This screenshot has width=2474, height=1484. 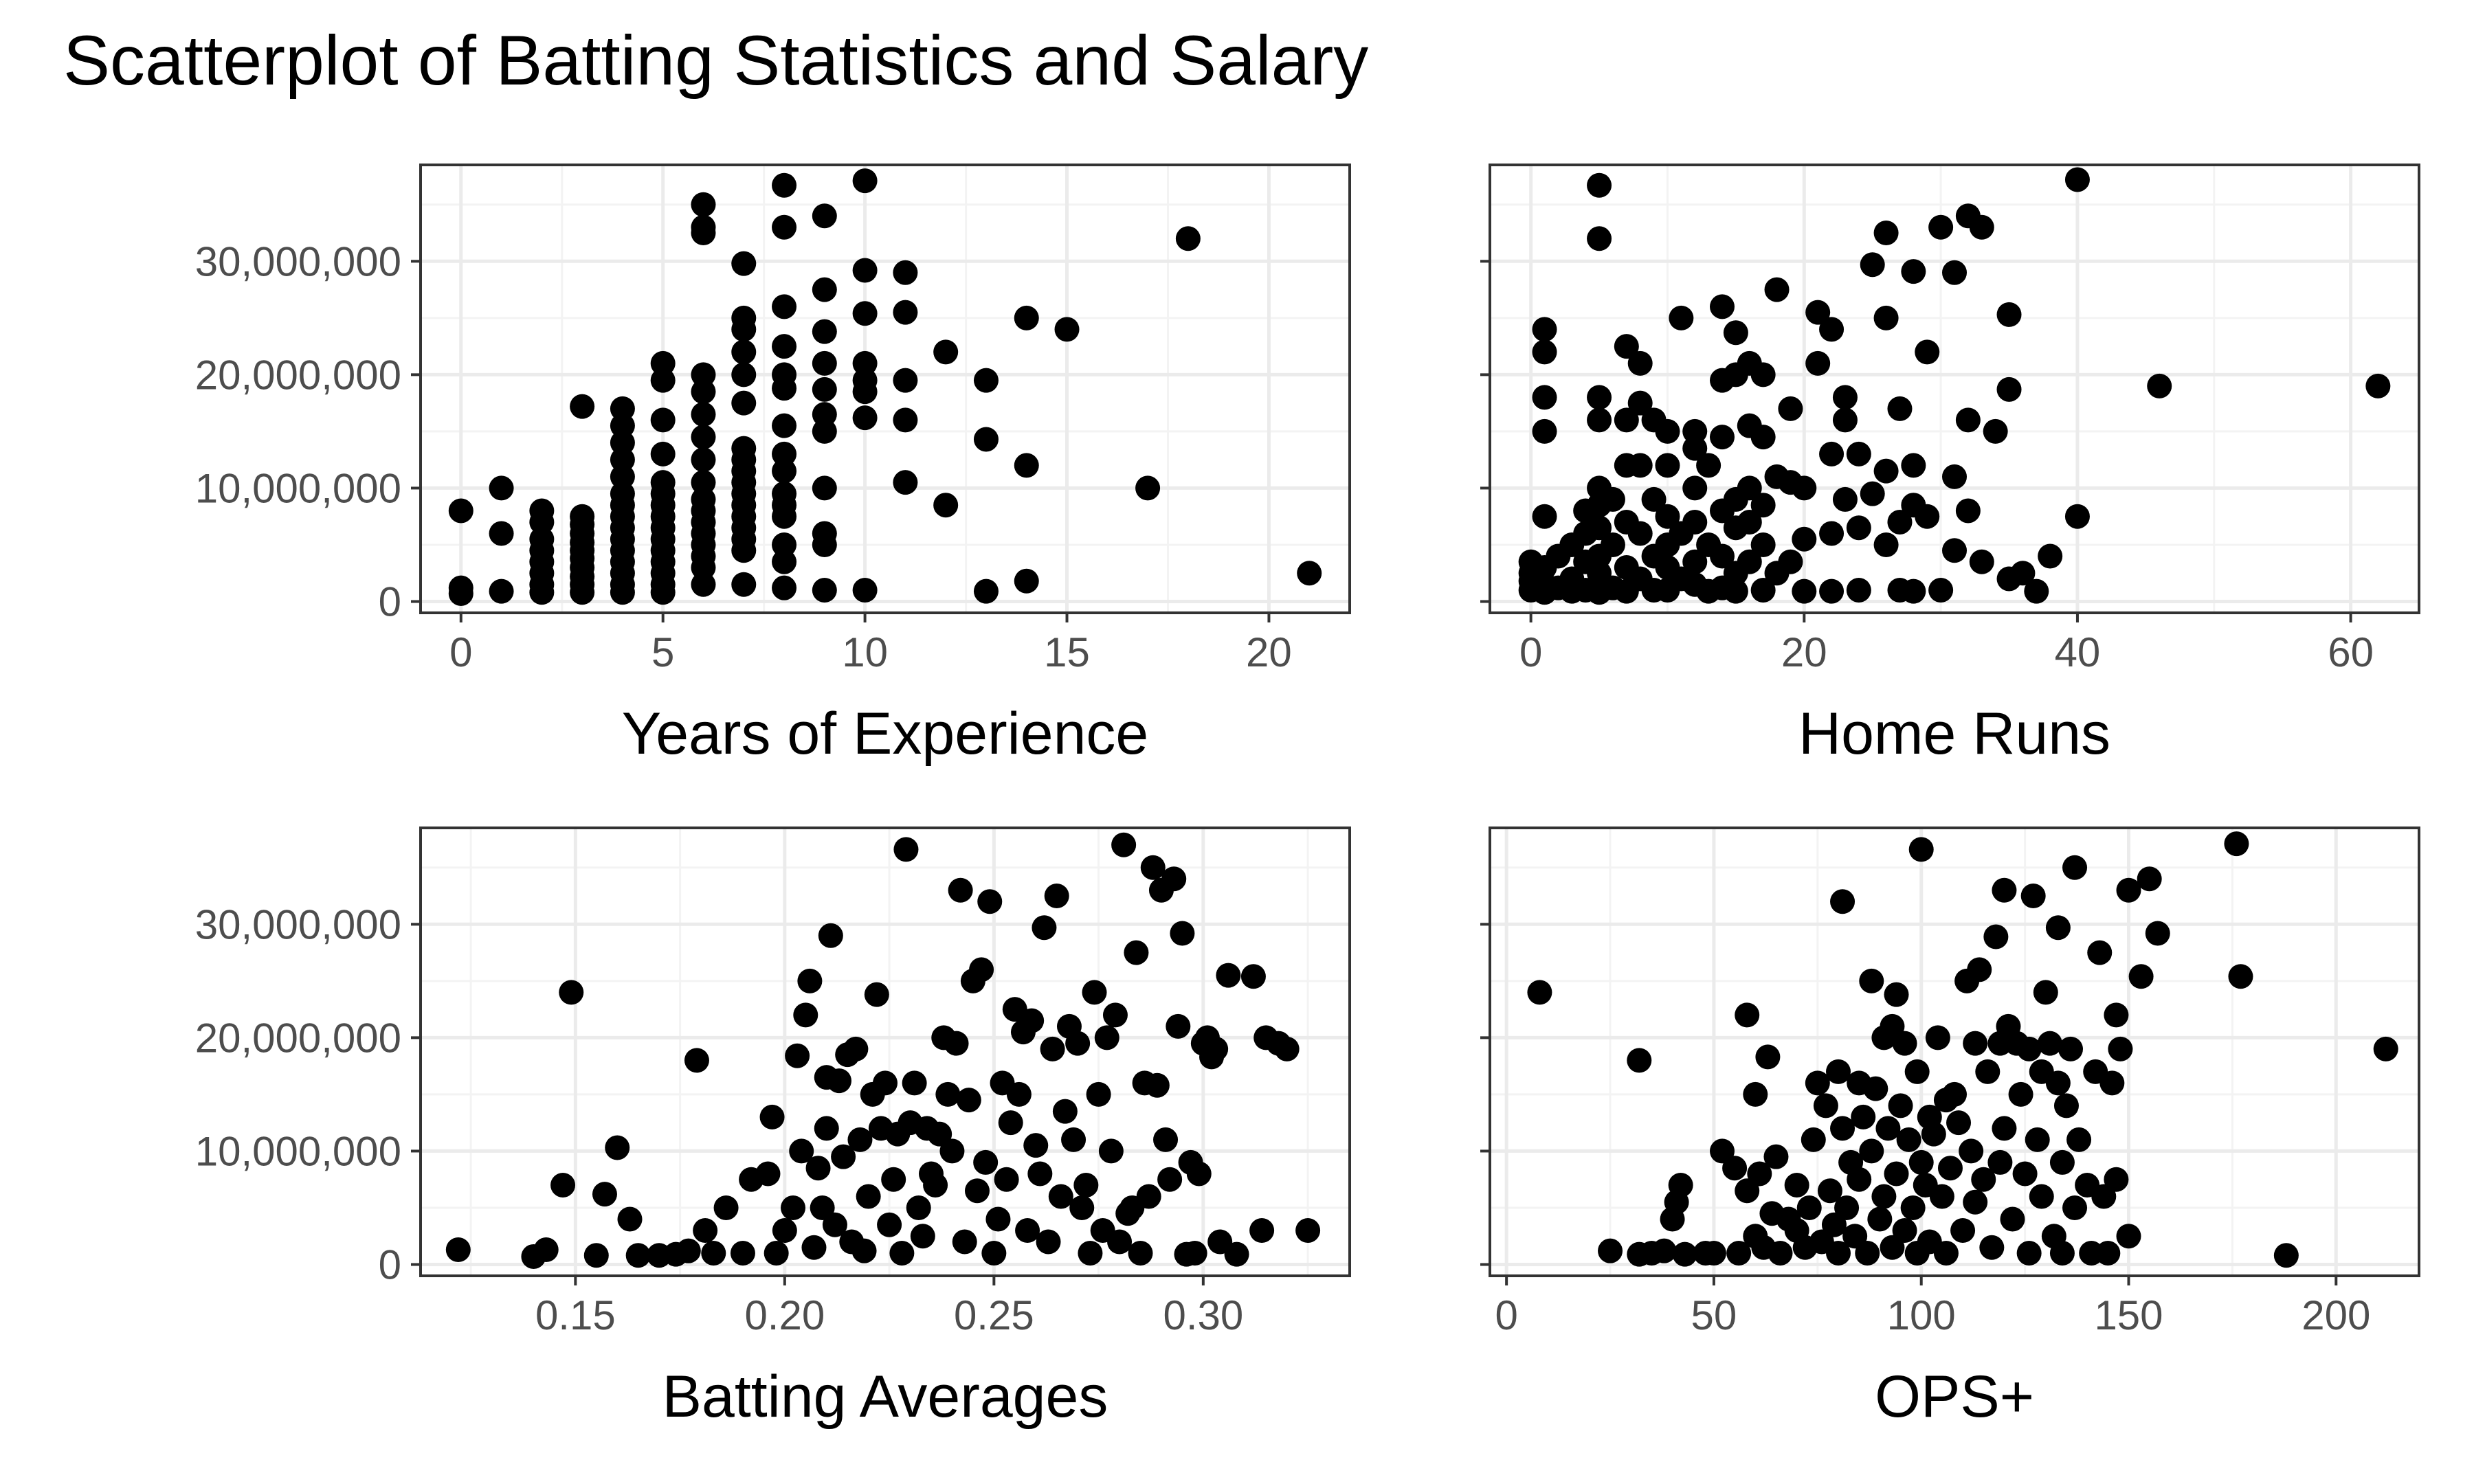 I want to click on x-tick-label: 10, so click(x=865, y=652).